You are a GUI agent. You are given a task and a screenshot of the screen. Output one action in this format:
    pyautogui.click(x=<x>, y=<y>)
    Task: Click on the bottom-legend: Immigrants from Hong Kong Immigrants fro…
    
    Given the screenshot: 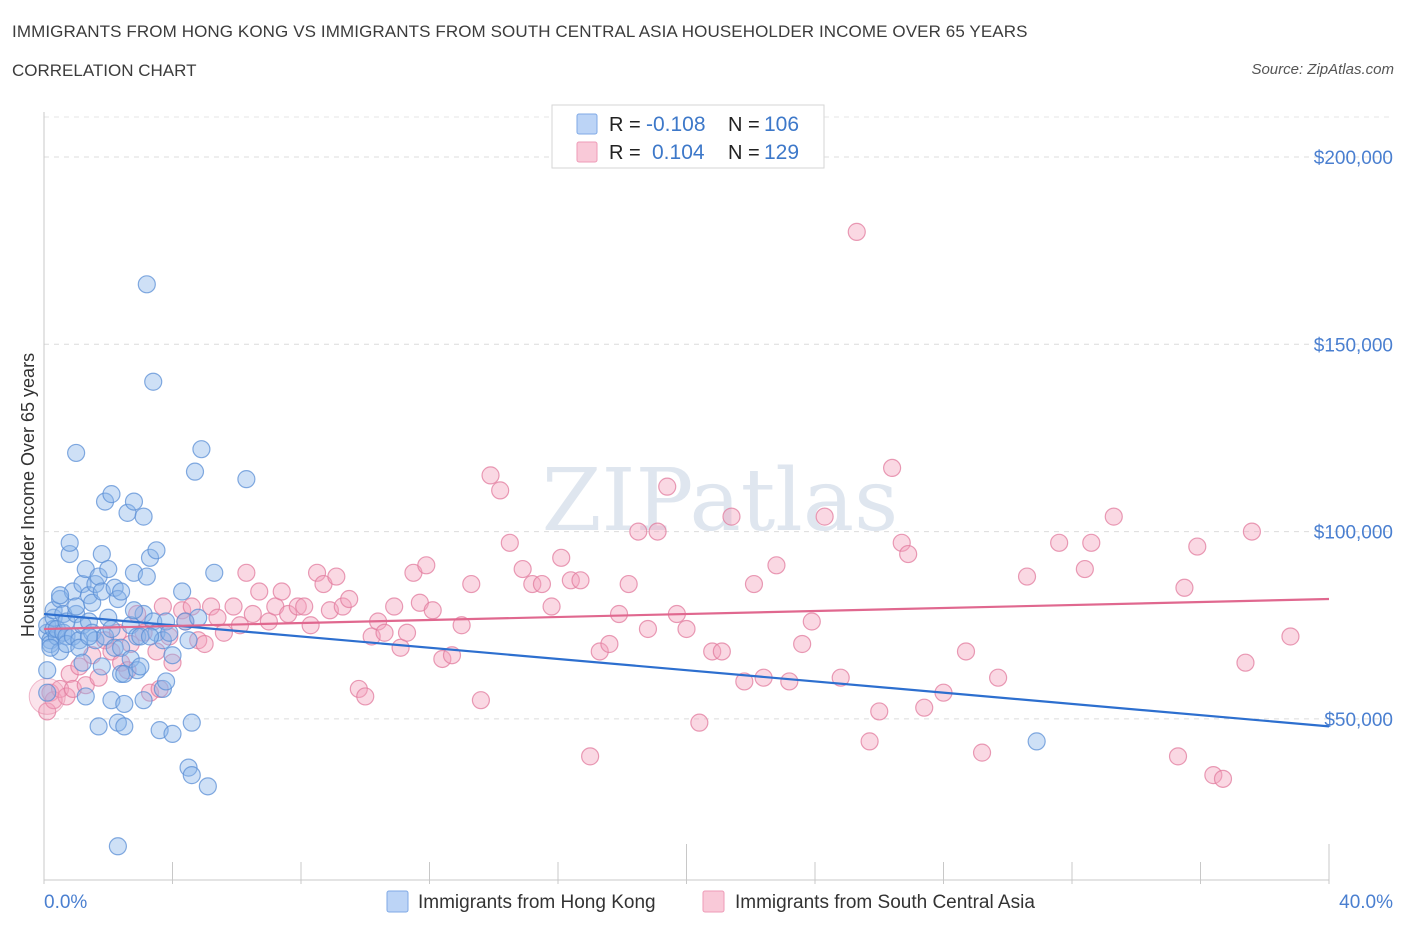 What is the action you would take?
    pyautogui.click(x=710, y=901)
    